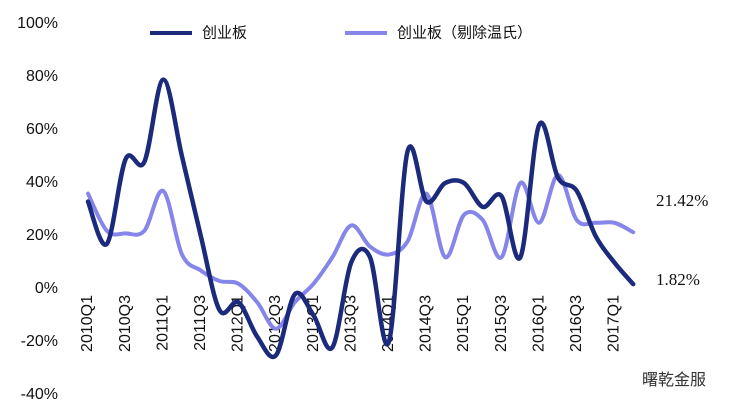  I want to click on x-tick-label: 2011Q1, so click(162, 323).